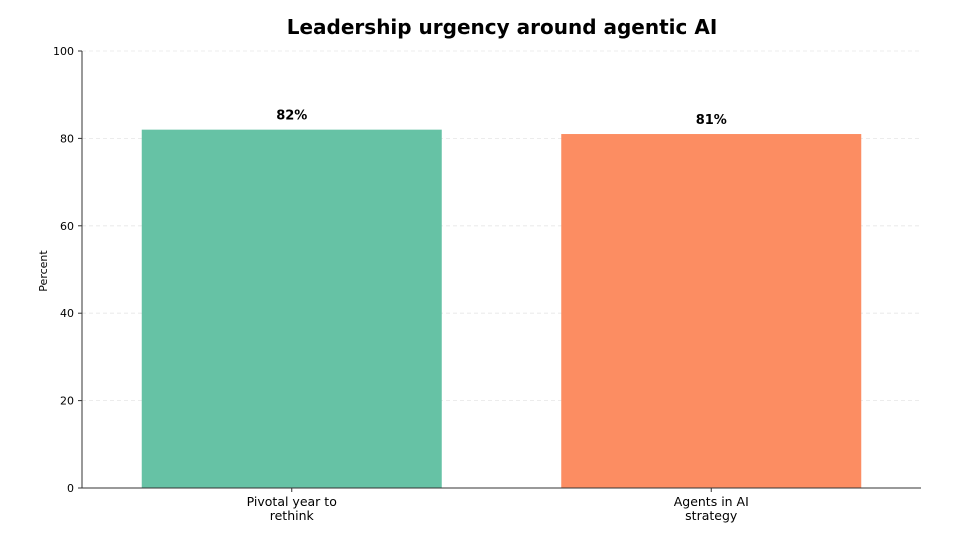 The height and width of the screenshot is (544, 960). What do you see at coordinates (292, 508) in the screenshot?
I see `x-tick-label: Pivotal year to rethink` at bounding box center [292, 508].